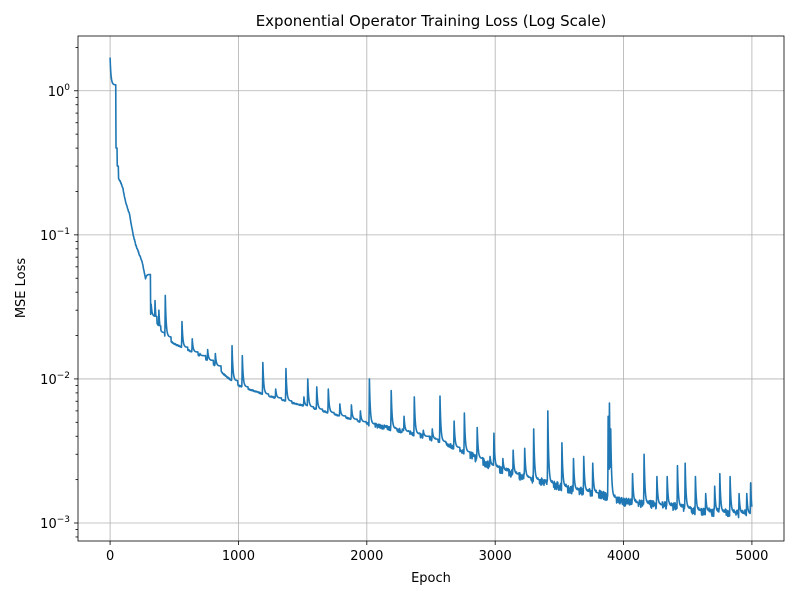 Image resolution: width=800 pixels, height=600 pixels. What do you see at coordinates (751, 556) in the screenshot?
I see `x-tick-label: 5000` at bounding box center [751, 556].